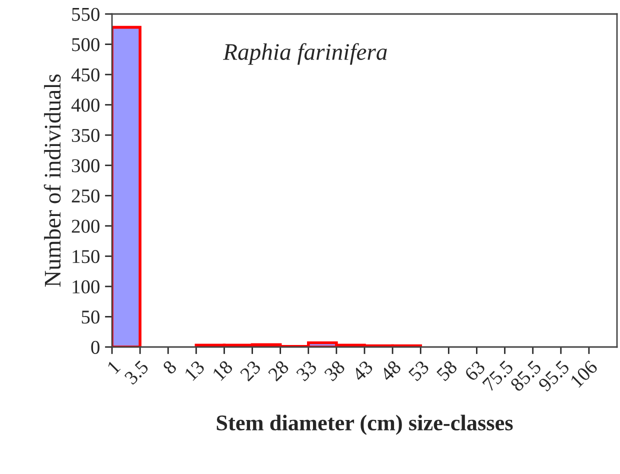 The image size is (620, 474). I want to click on y-tick-label: 150, so click(86, 257).